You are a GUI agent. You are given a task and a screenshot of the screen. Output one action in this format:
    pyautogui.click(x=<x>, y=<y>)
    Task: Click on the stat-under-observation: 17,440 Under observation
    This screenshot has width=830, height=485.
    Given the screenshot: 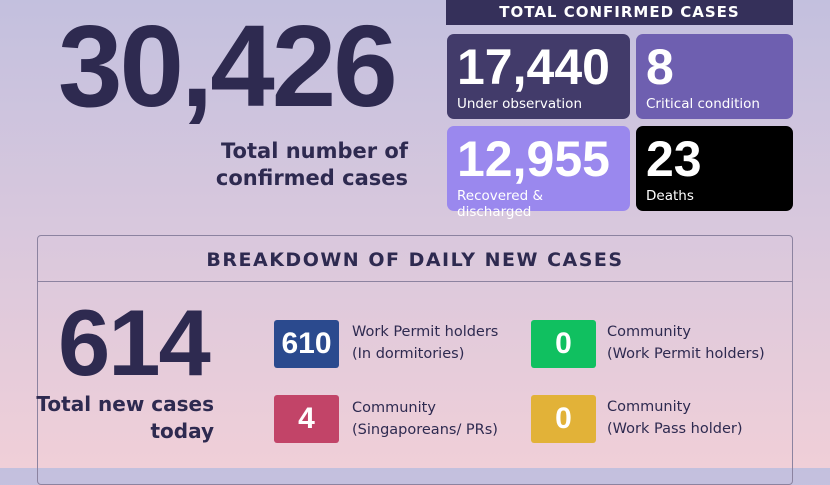 What is the action you would take?
    pyautogui.click(x=538, y=76)
    